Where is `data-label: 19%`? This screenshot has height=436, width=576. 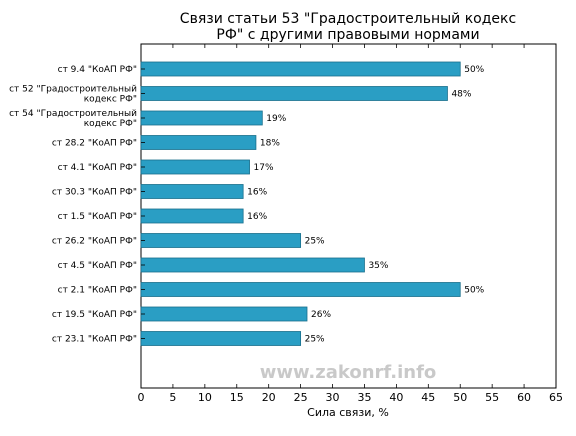 data-label: 19% is located at coordinates (276, 119).